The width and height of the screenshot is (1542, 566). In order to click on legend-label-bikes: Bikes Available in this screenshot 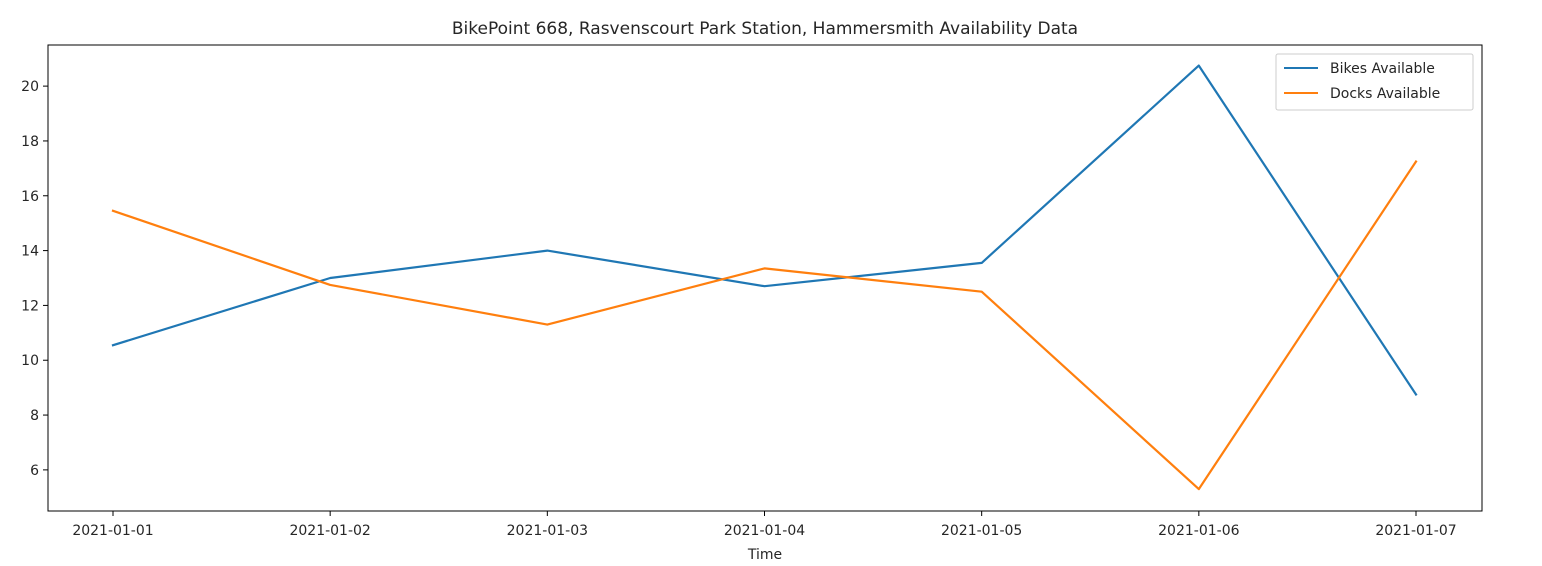, I will do `click(1382, 69)`.